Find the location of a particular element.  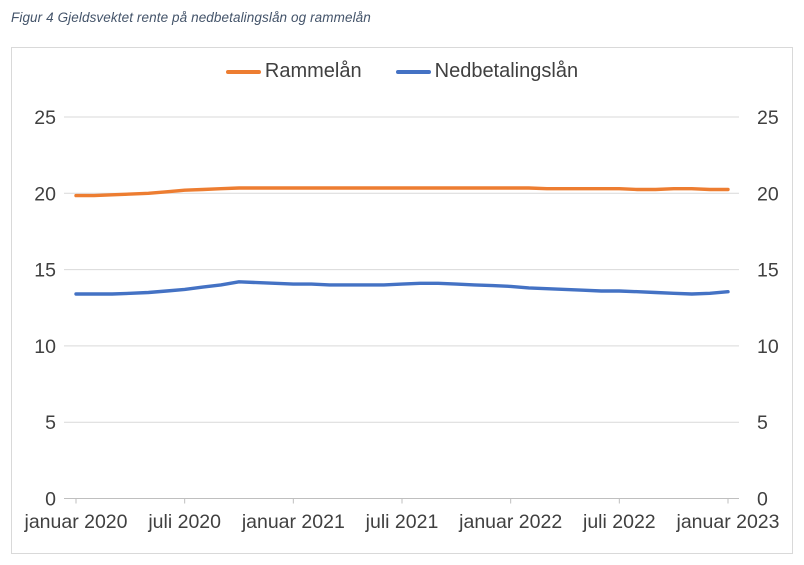

series-line-nedbetalingslån is located at coordinates (402, 288).